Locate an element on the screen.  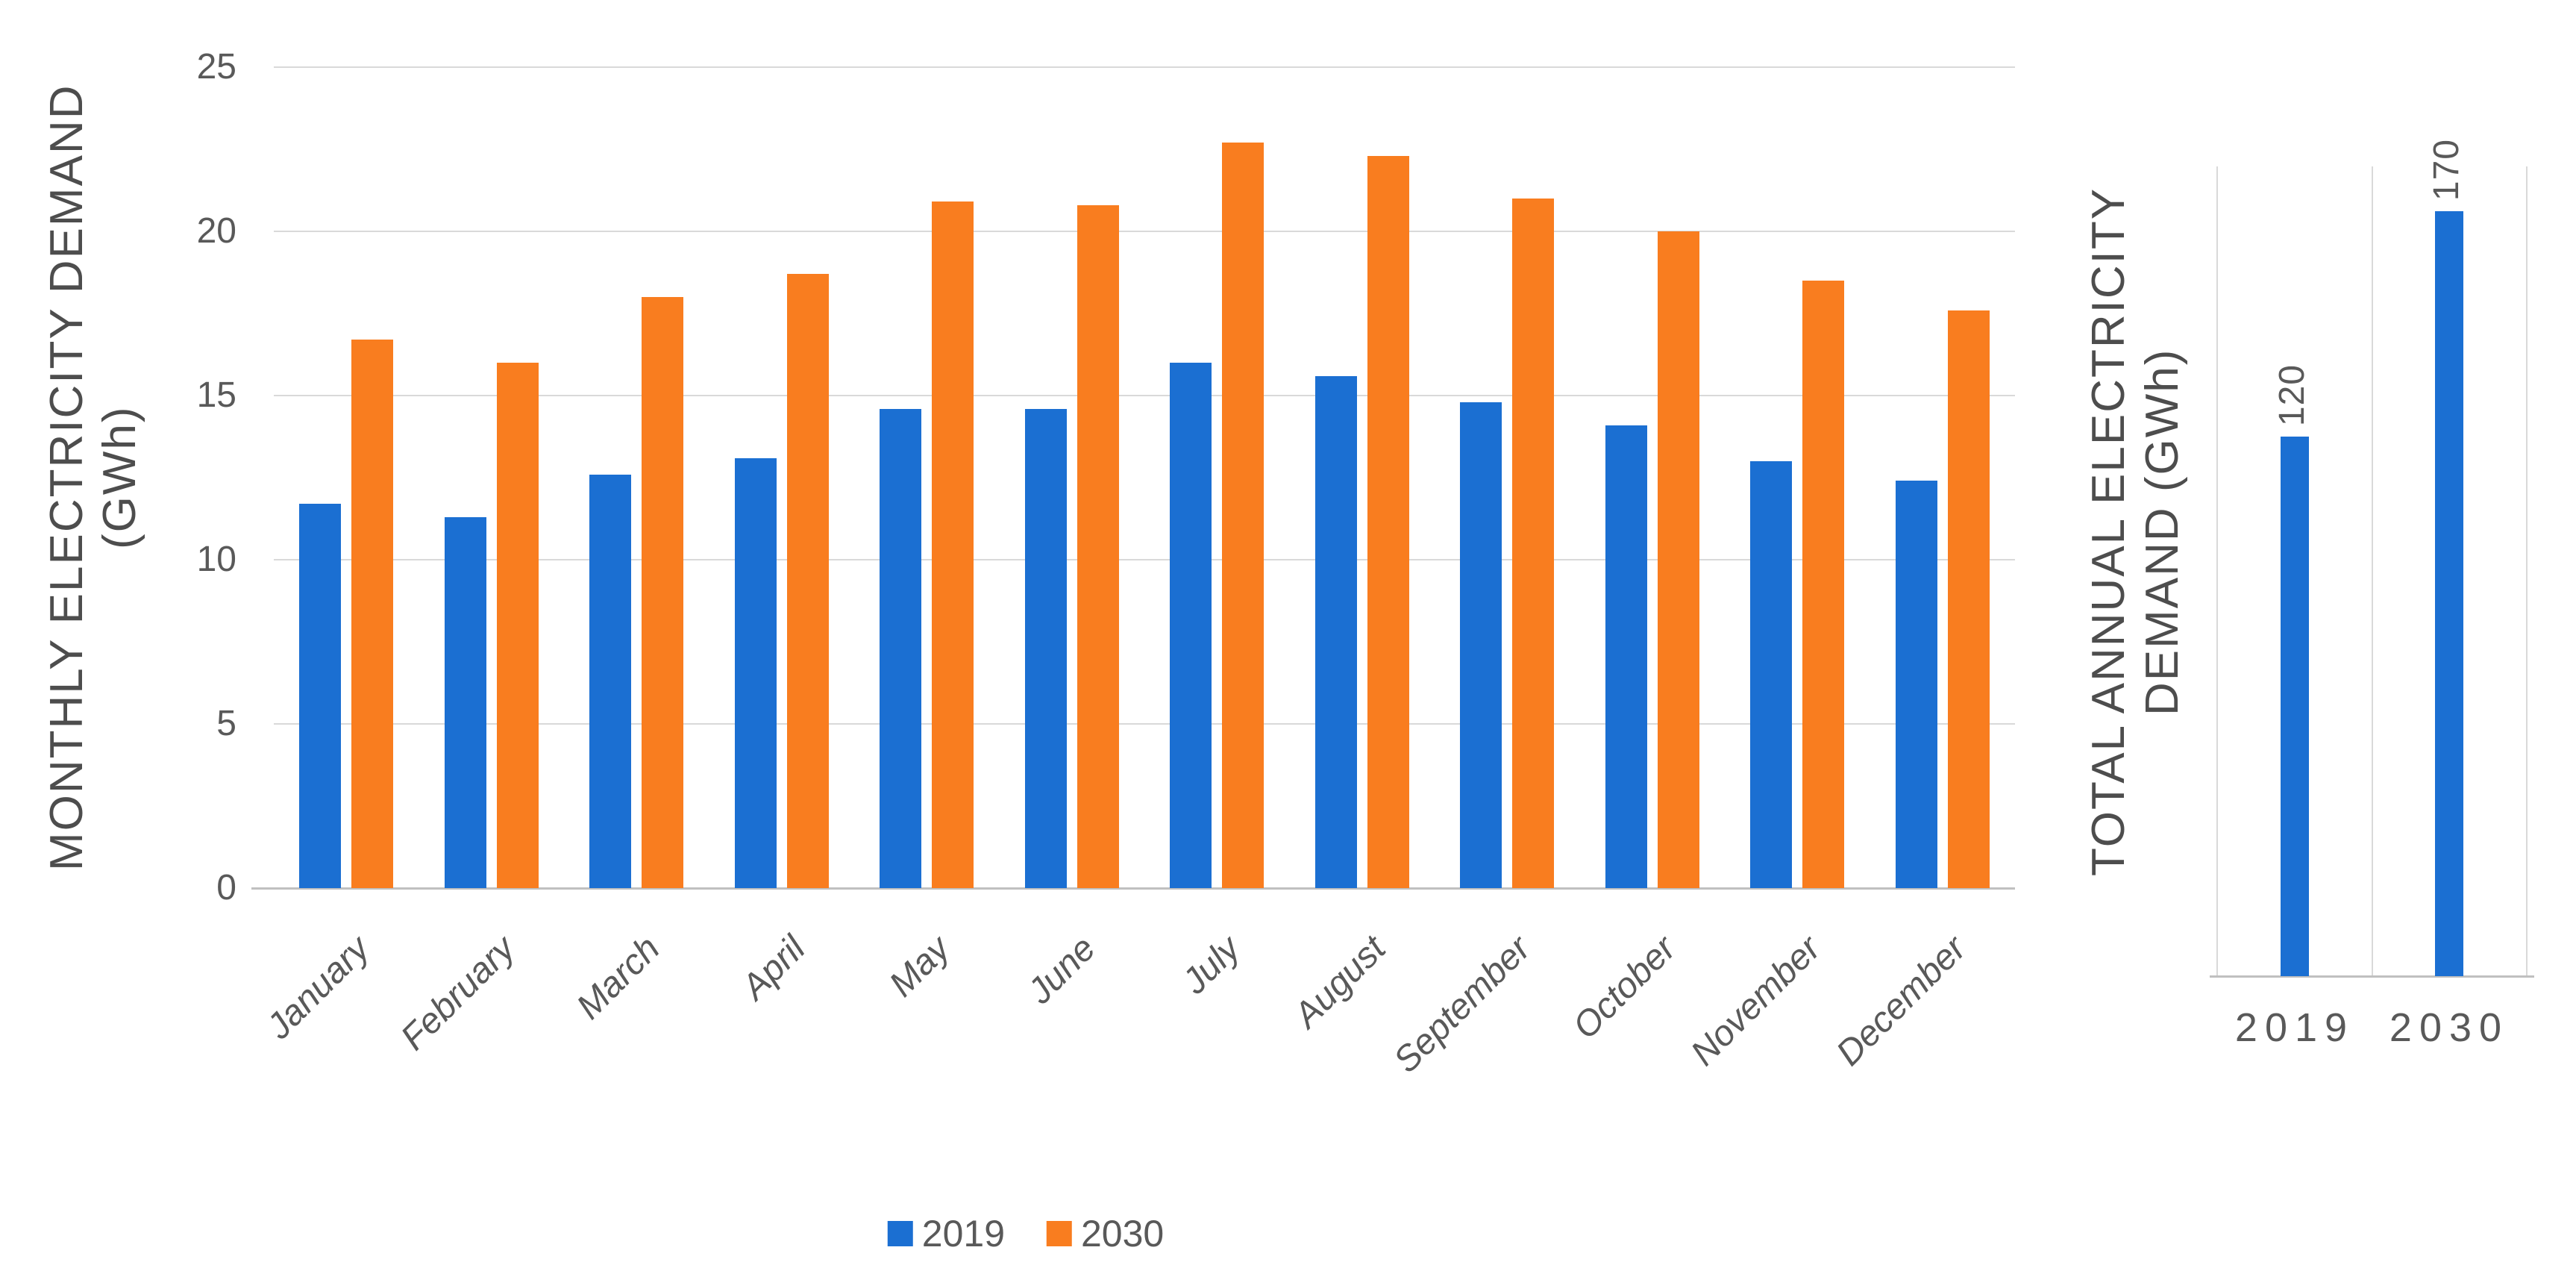
bar-2019-november is located at coordinates (1771, 675).